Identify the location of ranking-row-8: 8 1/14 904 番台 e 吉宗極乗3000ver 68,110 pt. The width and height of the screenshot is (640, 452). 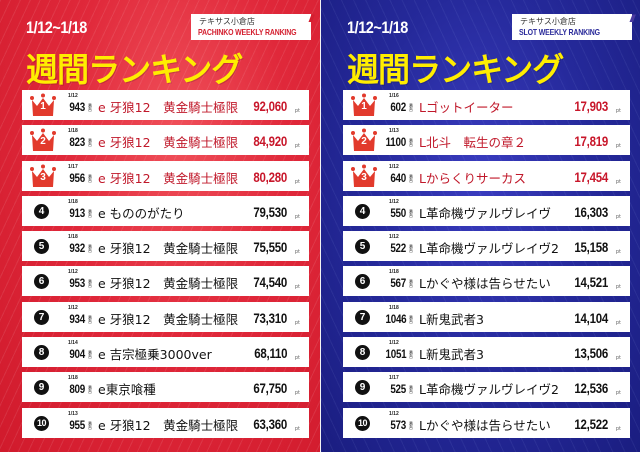
(165, 352).